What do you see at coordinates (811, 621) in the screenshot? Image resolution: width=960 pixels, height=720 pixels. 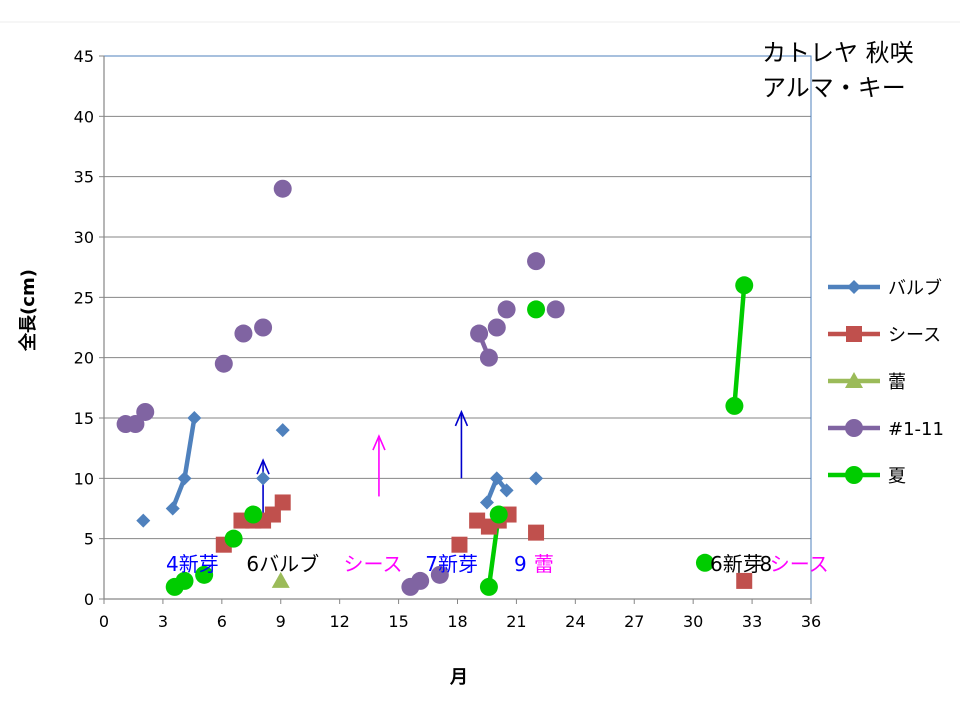 I see `x-tick-label: 36` at bounding box center [811, 621].